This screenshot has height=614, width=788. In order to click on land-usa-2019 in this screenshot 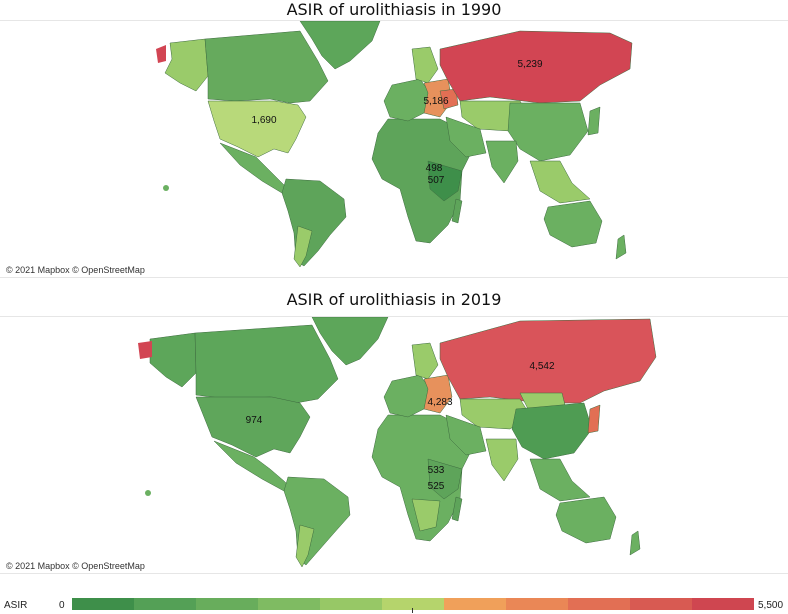, I will do `click(253, 427)`.